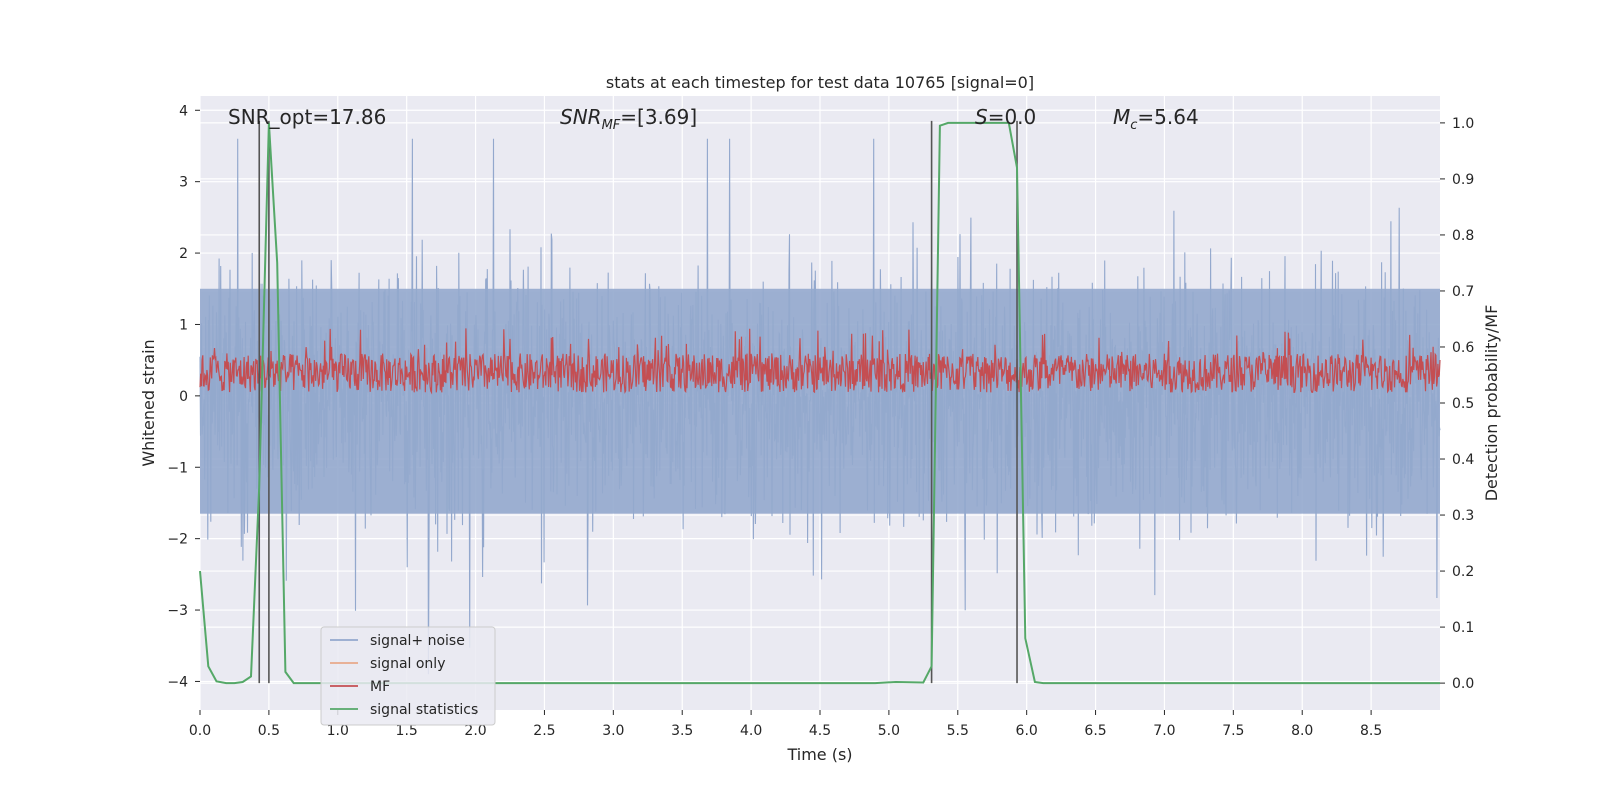 The image size is (1600, 800). I want to click on mf-series, so click(820, 361).